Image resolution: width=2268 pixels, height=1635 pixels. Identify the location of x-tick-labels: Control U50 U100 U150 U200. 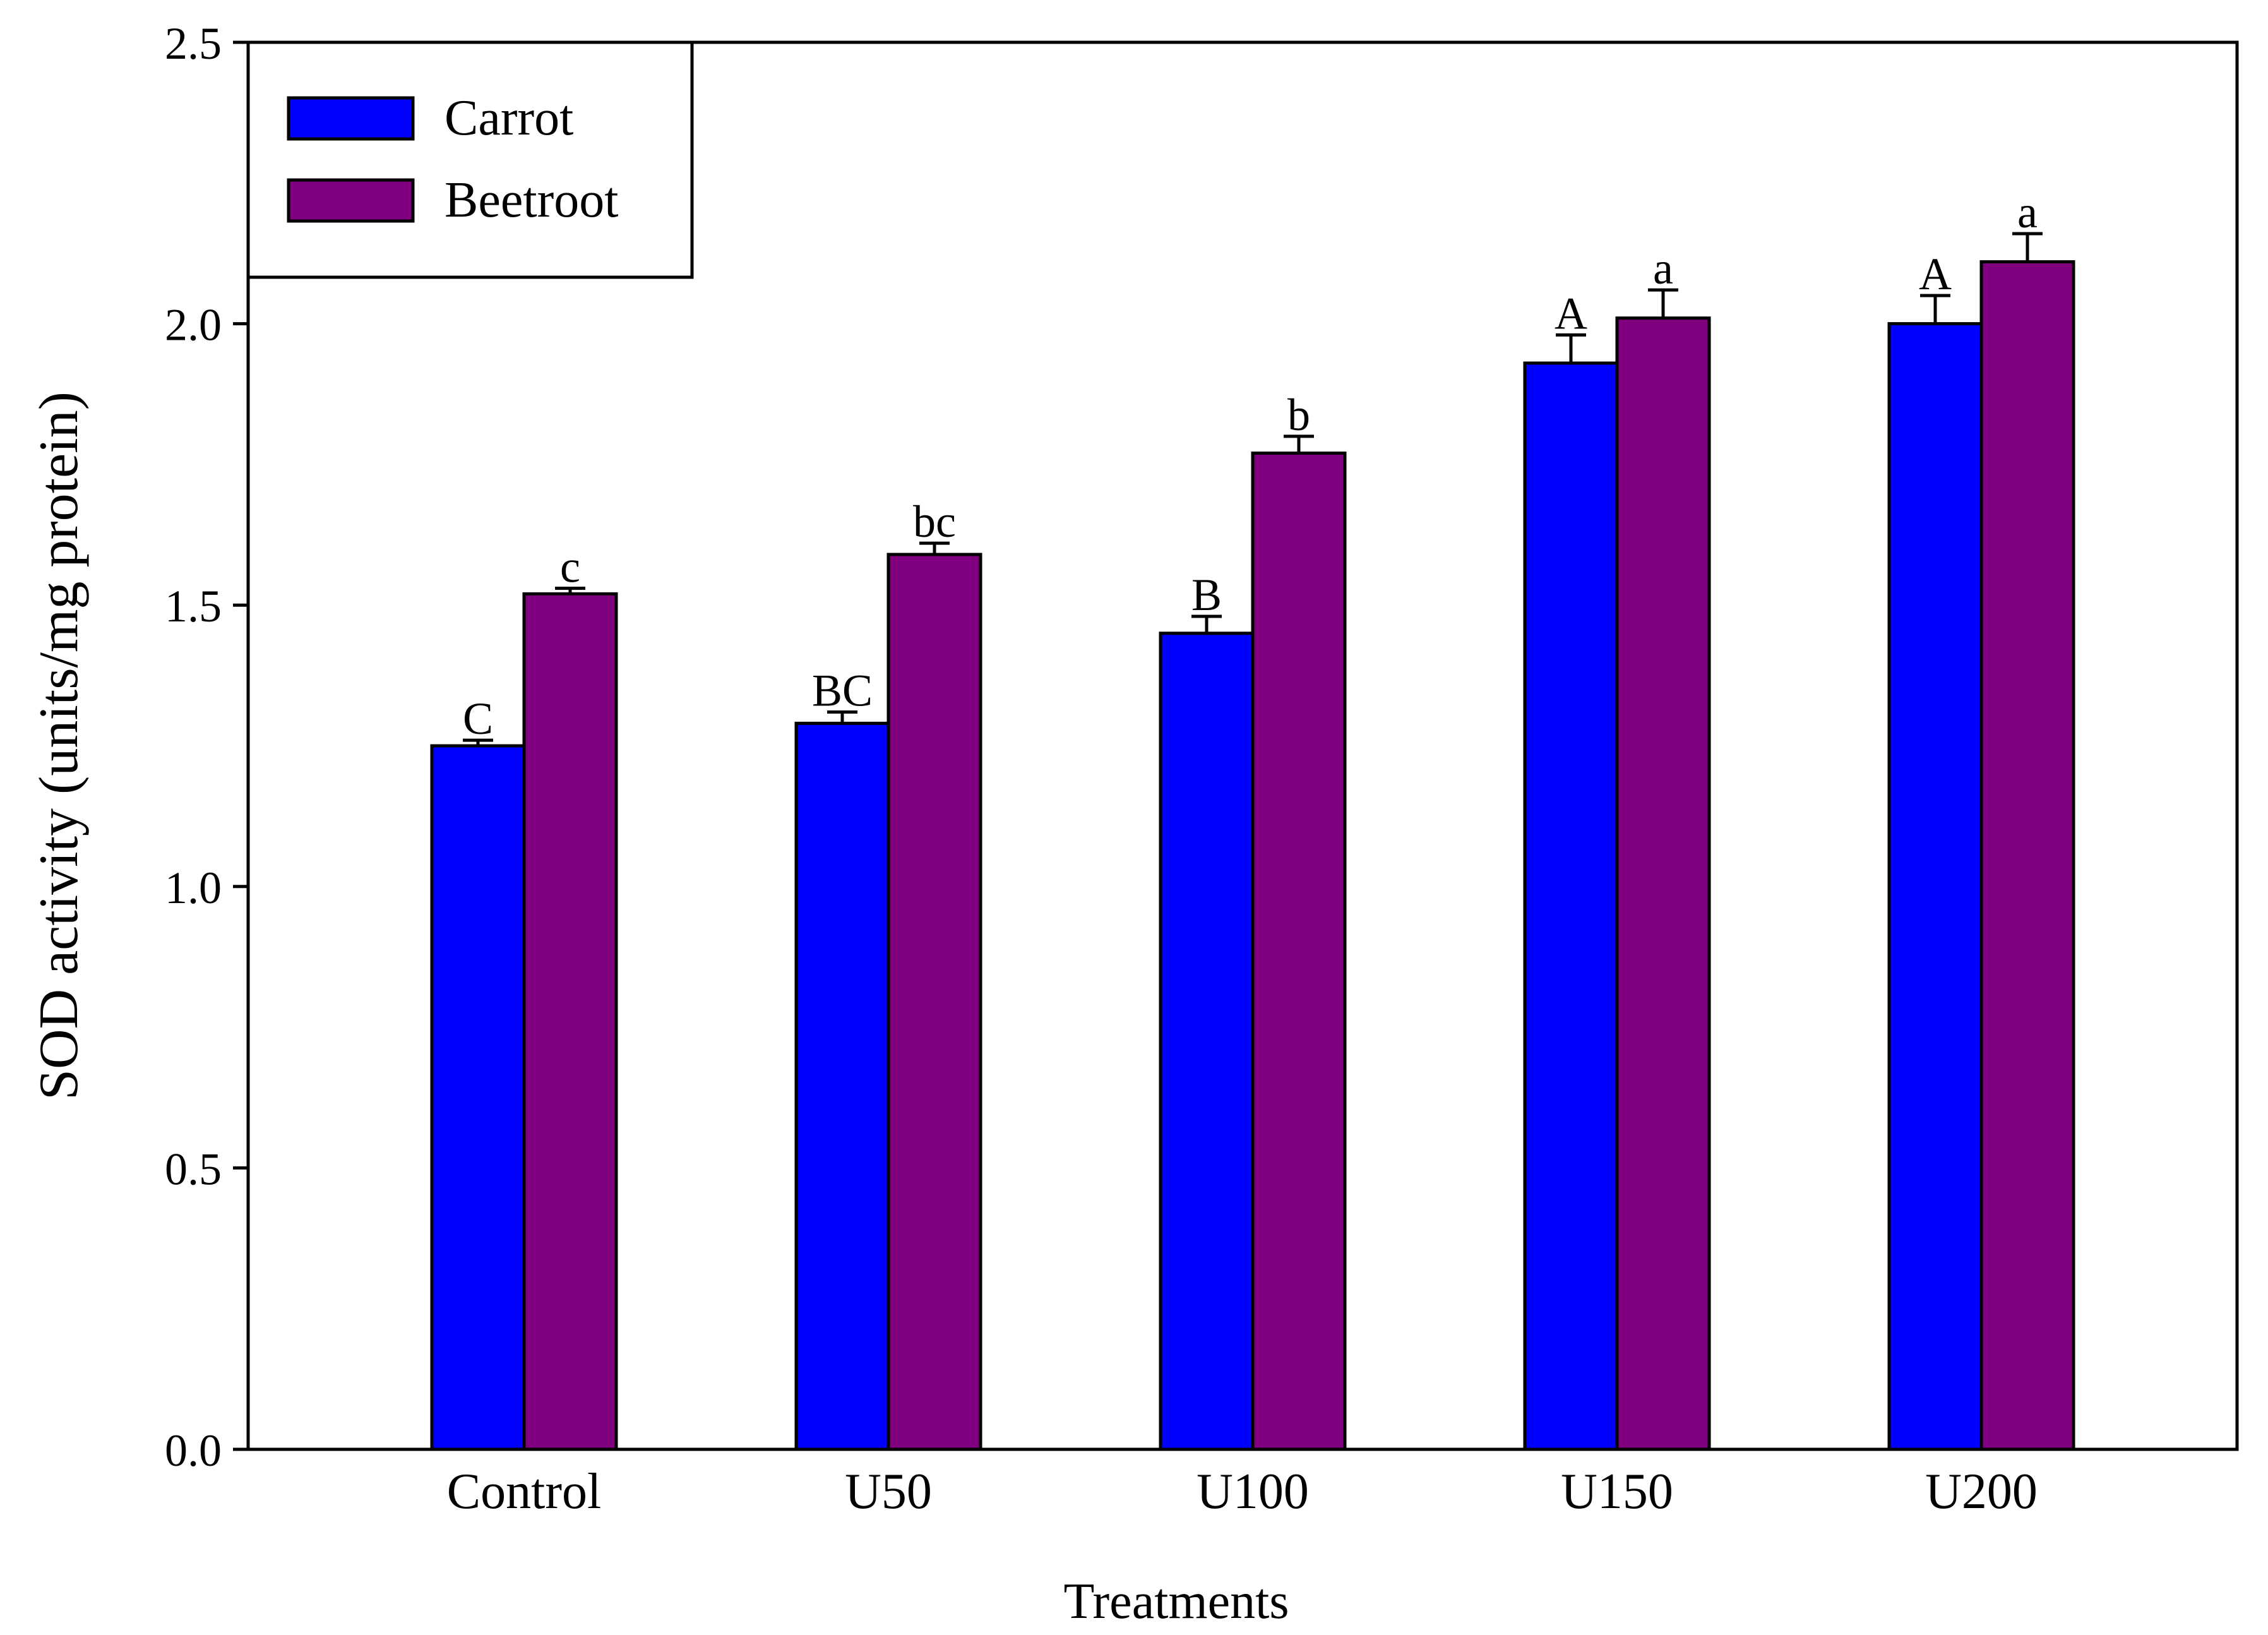
(1242, 1491).